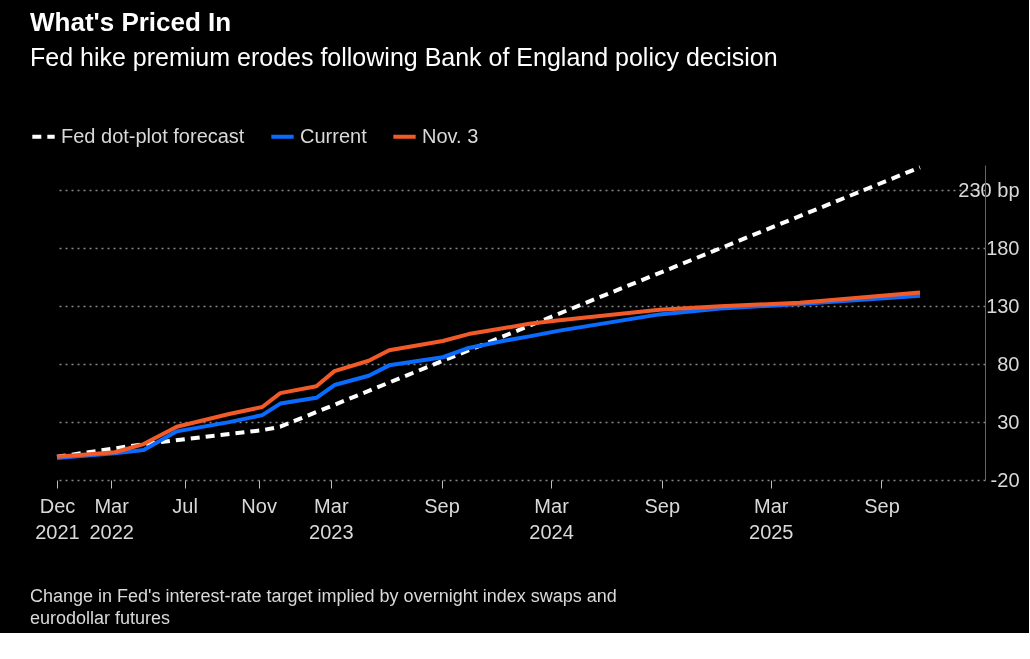 This screenshot has width=1030, height=659. I want to click on x-tick-label: Mar 2025, so click(771, 518).